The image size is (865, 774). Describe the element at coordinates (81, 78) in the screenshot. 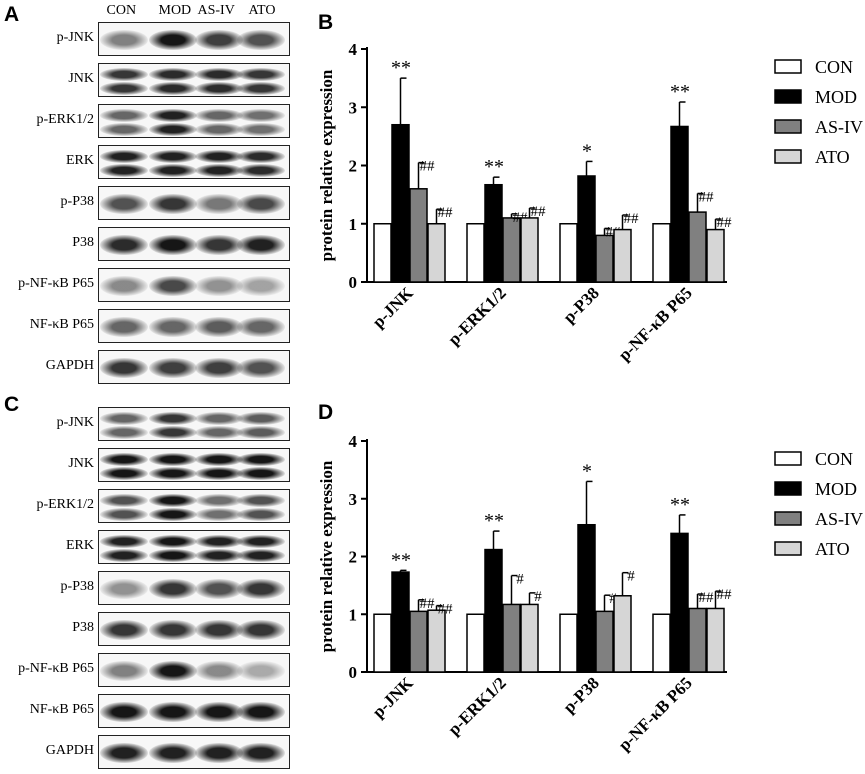

I see `blot-row-label: JNK` at that location.